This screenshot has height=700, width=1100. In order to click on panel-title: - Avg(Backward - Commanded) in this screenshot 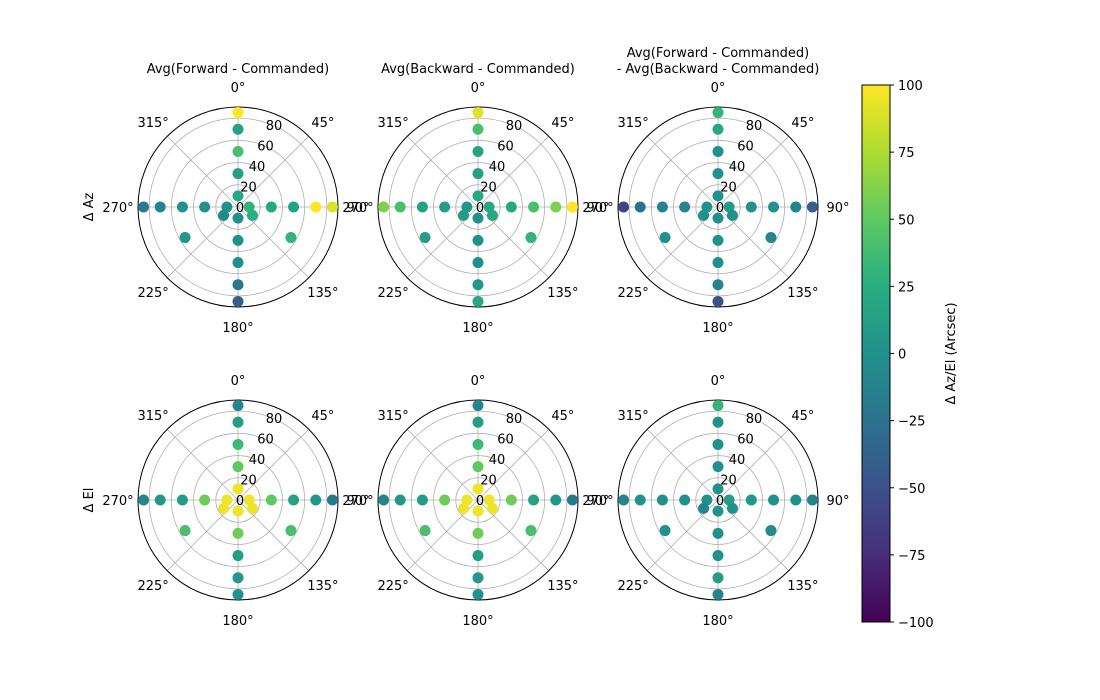, I will do `click(718, 69)`.